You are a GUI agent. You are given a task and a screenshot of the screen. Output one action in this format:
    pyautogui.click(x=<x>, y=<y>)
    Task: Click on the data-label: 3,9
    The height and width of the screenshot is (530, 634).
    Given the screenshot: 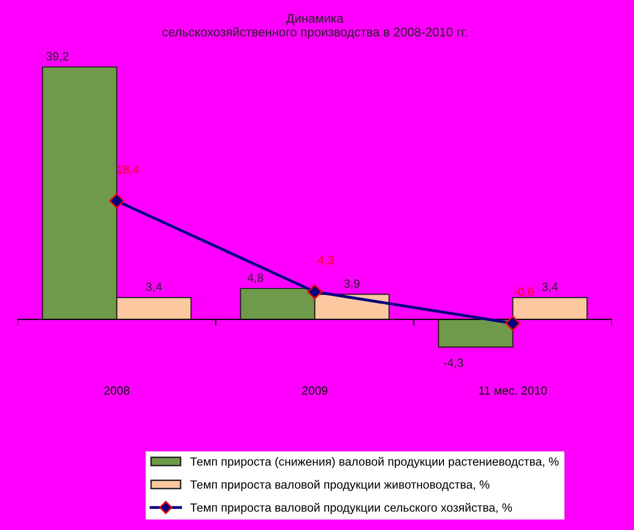 What is the action you would take?
    pyautogui.click(x=352, y=284)
    